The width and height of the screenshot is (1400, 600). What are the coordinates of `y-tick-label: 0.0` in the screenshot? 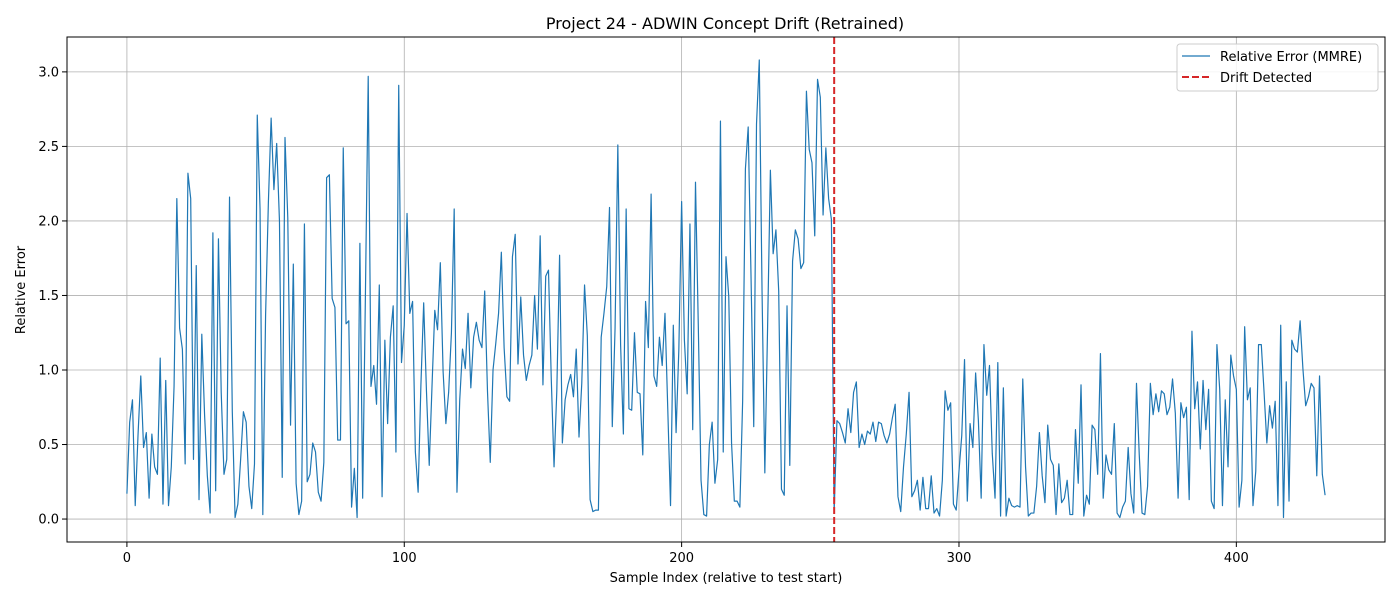 It's located at (48, 520).